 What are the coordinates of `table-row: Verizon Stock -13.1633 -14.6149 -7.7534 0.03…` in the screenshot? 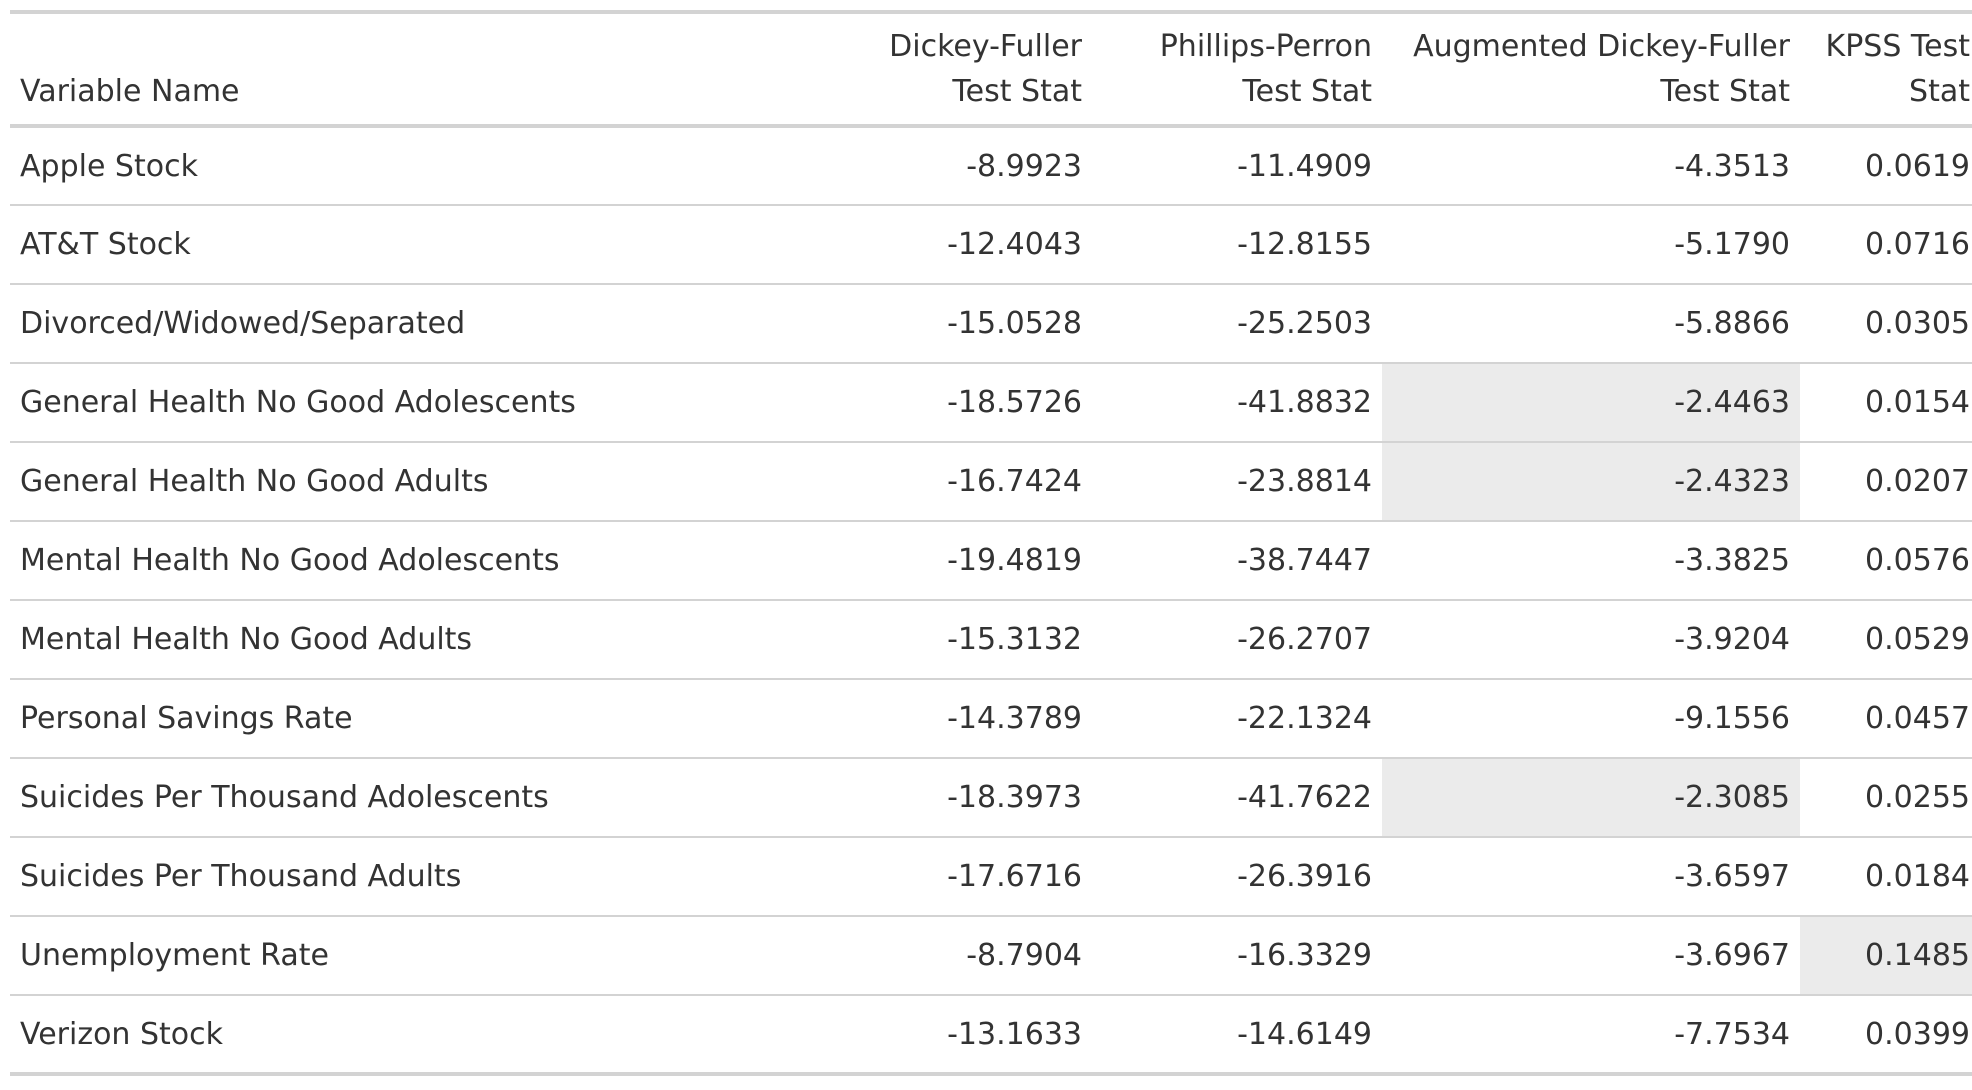 It's located at (991, 1034).